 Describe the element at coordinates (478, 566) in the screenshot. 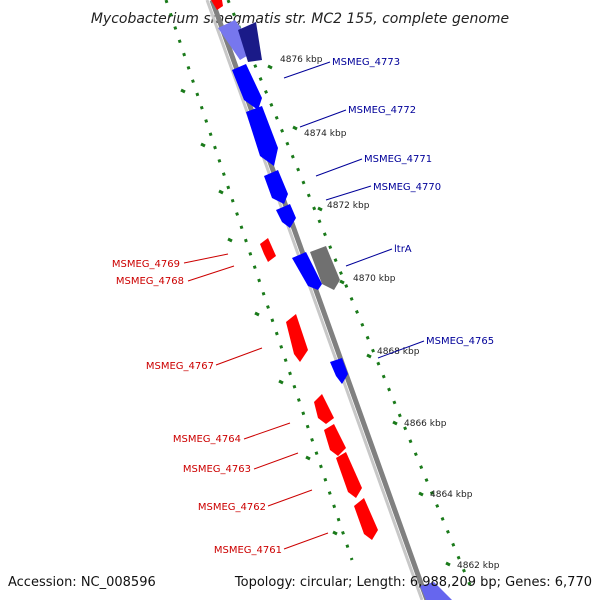

I see `tick-label: 4862 kbp` at that location.